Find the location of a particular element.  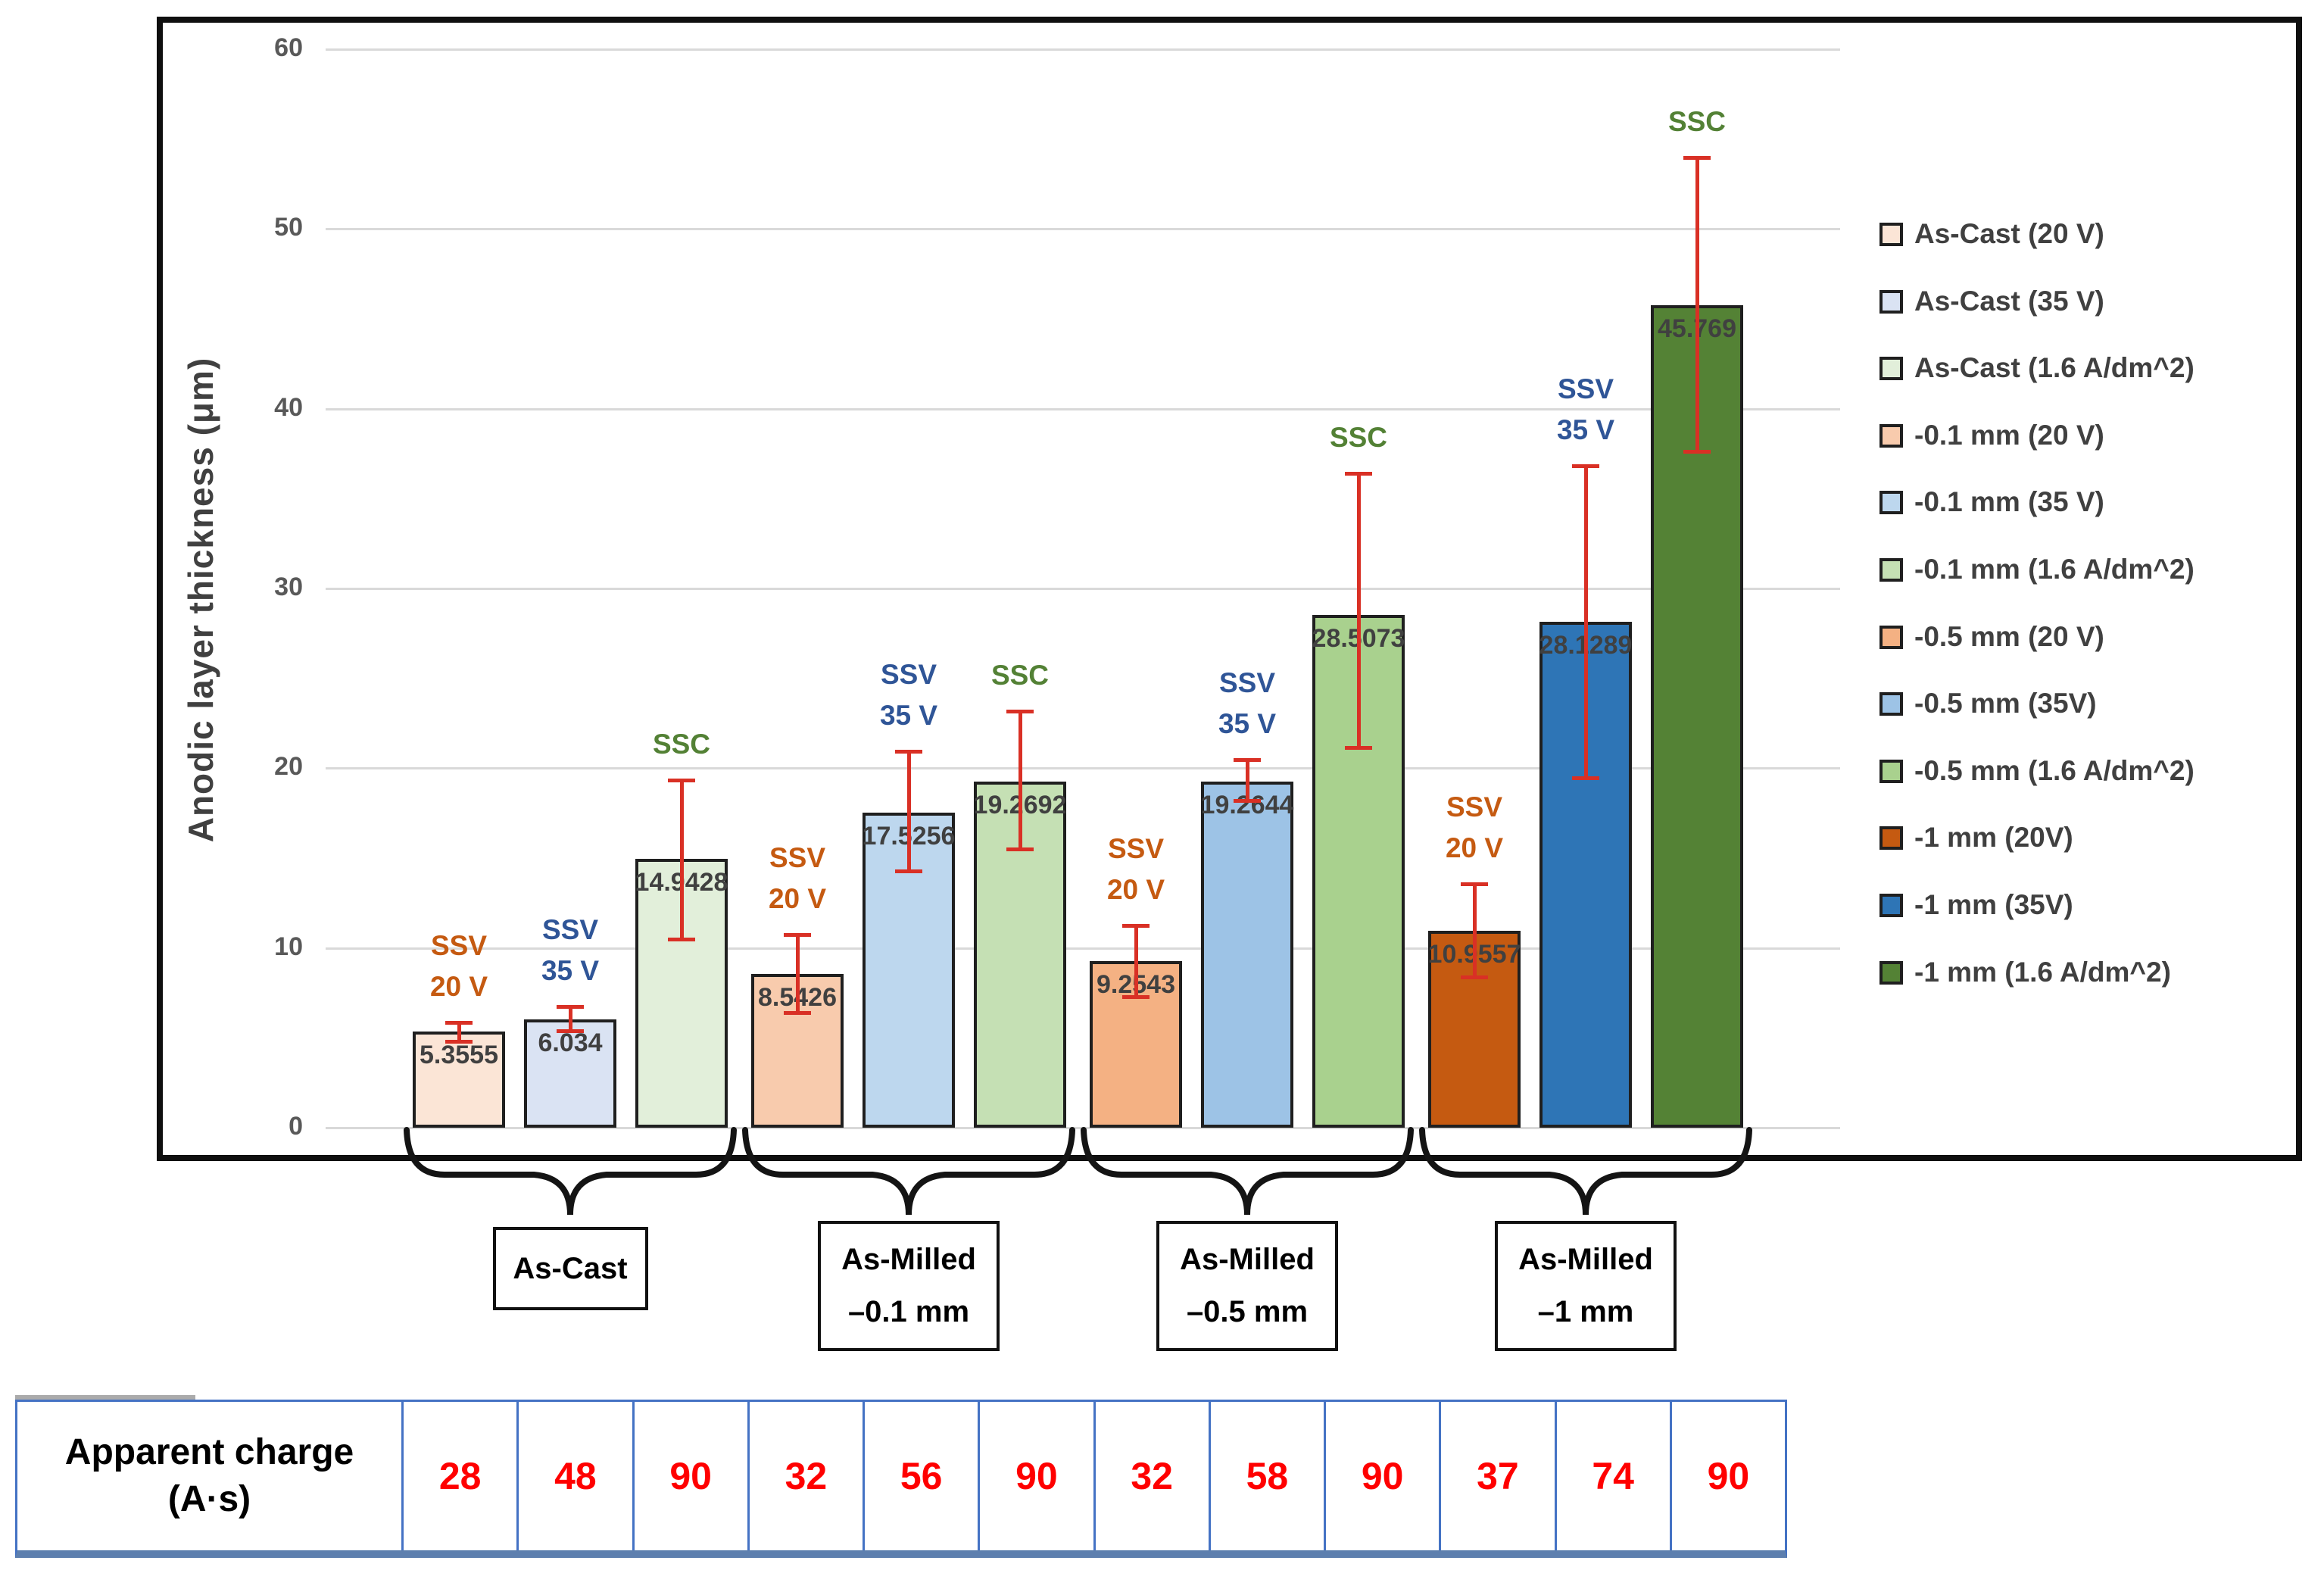

charge-value-cell: 28 is located at coordinates (461, 1476).